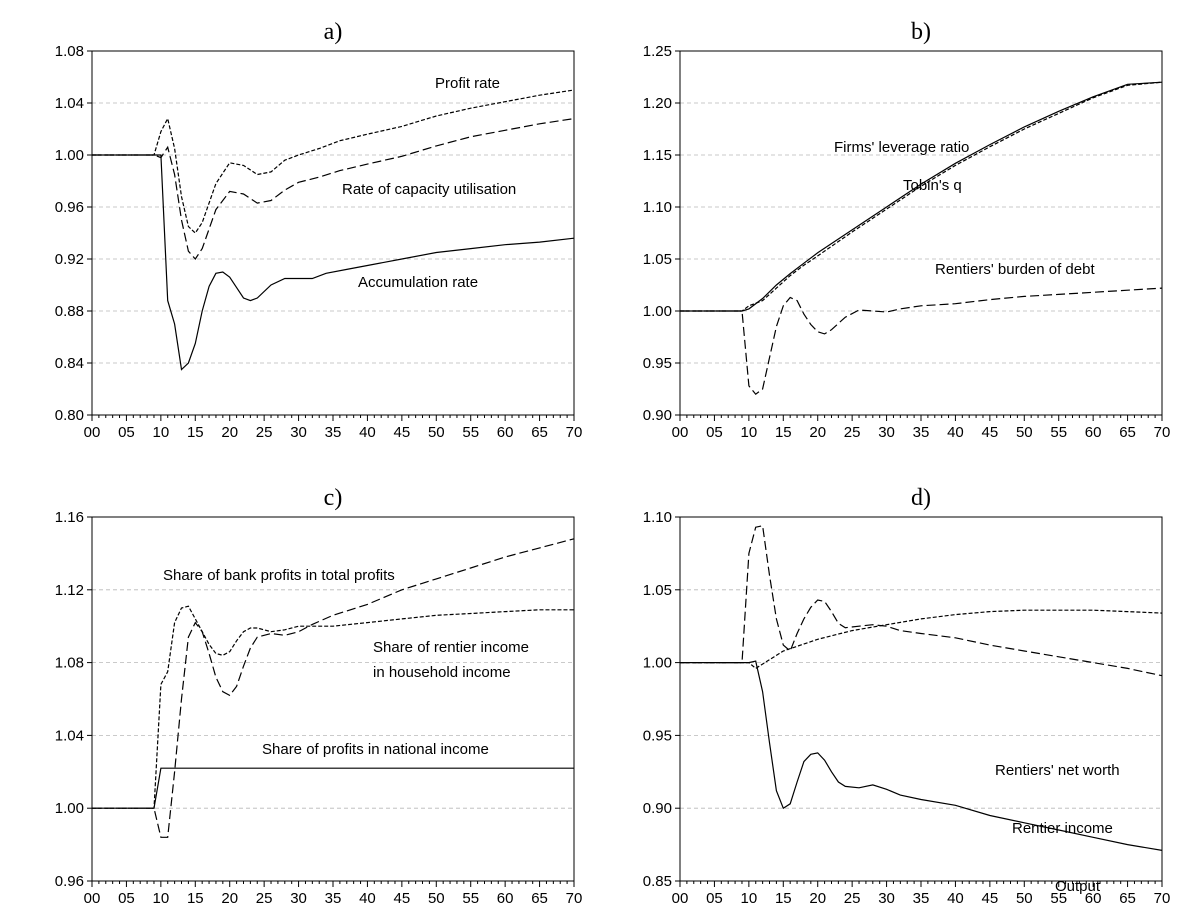 The width and height of the screenshot is (1184, 921). I want to click on series-line-profit-rate, so click(333, 161).